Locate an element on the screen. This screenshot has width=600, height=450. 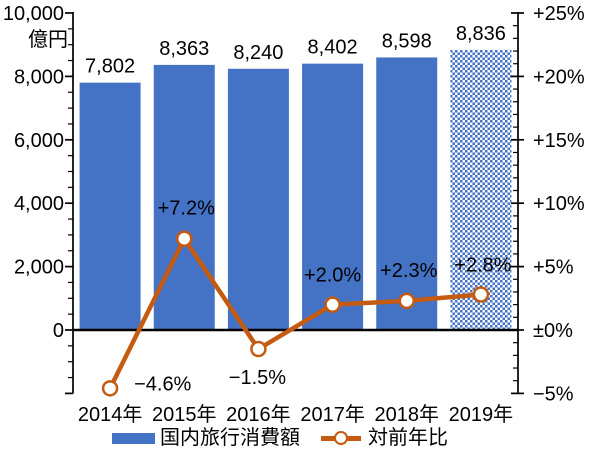
x-axis-label: 2018年 is located at coordinates (407, 414).